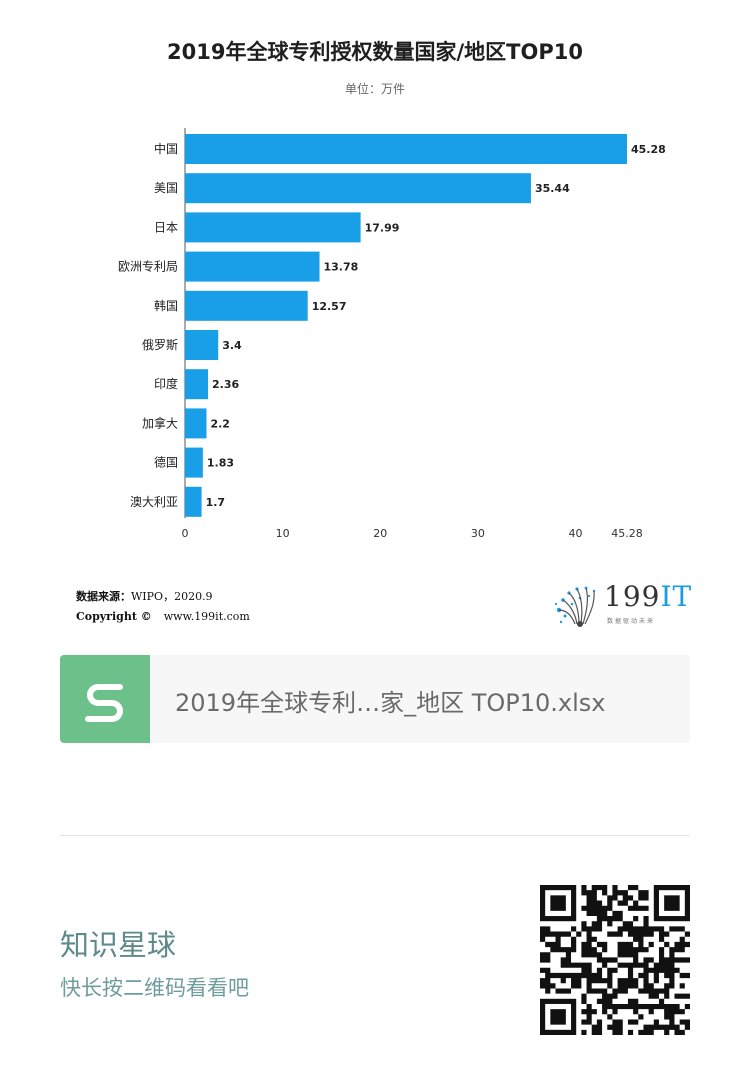 This screenshot has height=1085, width=750. I want to click on x-tick-label: 30, so click(478, 533).